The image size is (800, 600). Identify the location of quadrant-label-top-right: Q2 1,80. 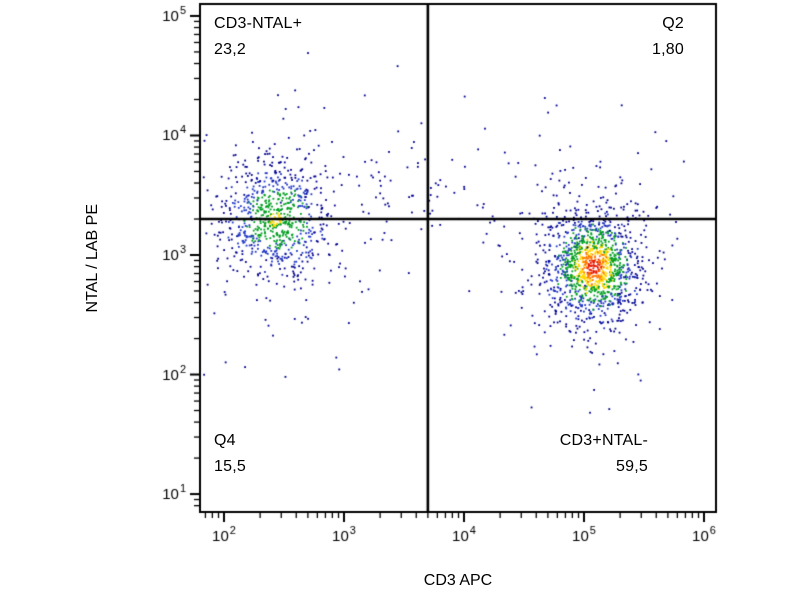
(668, 37).